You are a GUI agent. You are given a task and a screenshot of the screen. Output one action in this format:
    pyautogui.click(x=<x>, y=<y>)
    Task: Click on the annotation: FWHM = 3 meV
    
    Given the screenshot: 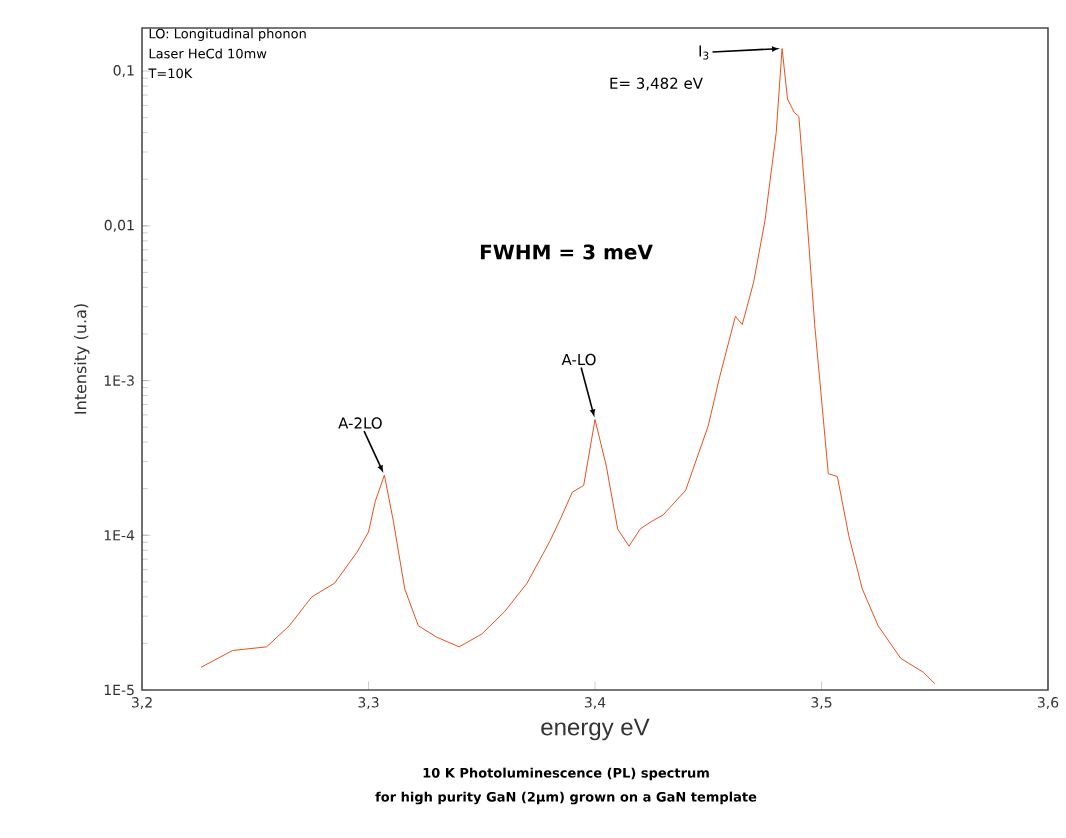 What is the action you would take?
    pyautogui.click(x=566, y=252)
    